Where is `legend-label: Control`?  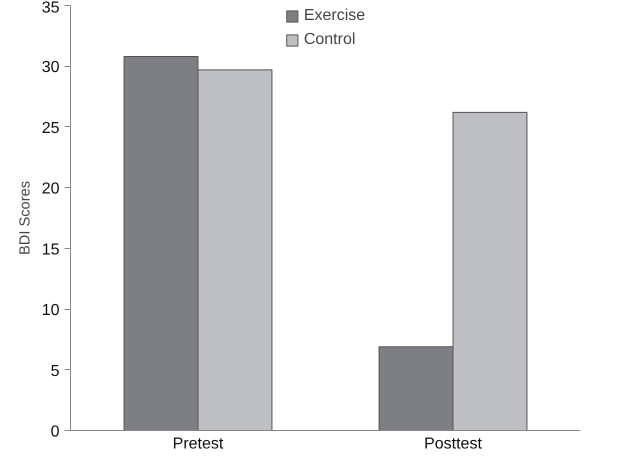
legend-label: Control is located at coordinates (330, 40).